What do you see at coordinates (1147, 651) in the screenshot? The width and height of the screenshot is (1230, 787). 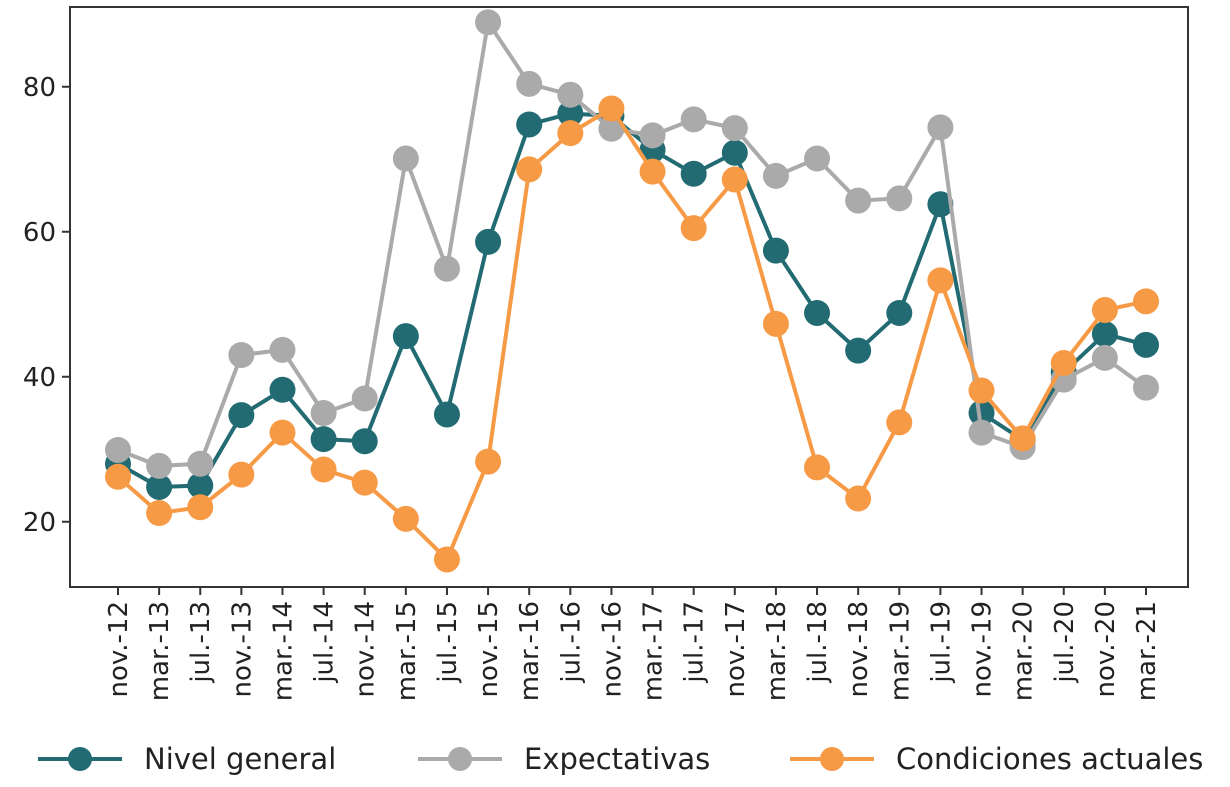 I see `x-tick-label: mar.-21` at bounding box center [1147, 651].